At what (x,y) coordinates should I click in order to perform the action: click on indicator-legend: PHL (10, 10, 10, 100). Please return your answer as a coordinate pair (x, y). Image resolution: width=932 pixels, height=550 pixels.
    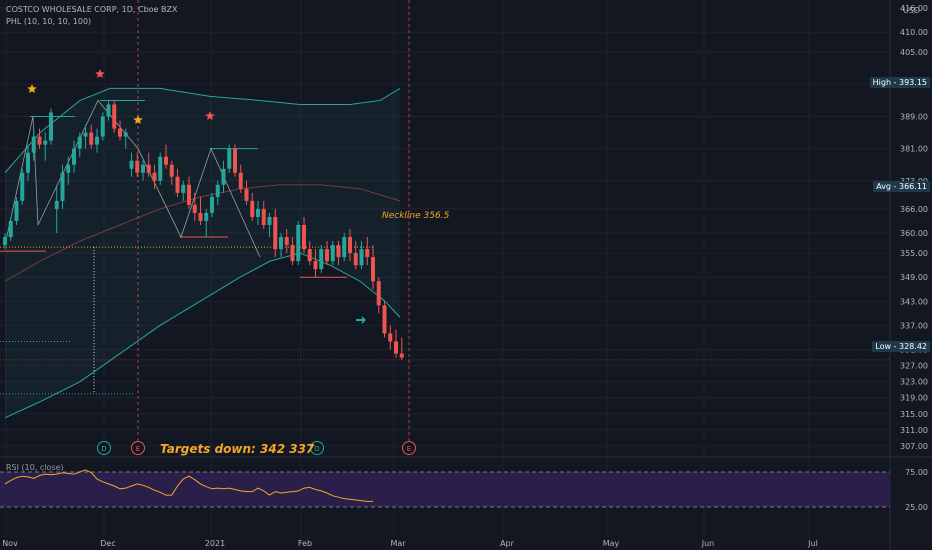
    Looking at the image, I should click on (49, 21).